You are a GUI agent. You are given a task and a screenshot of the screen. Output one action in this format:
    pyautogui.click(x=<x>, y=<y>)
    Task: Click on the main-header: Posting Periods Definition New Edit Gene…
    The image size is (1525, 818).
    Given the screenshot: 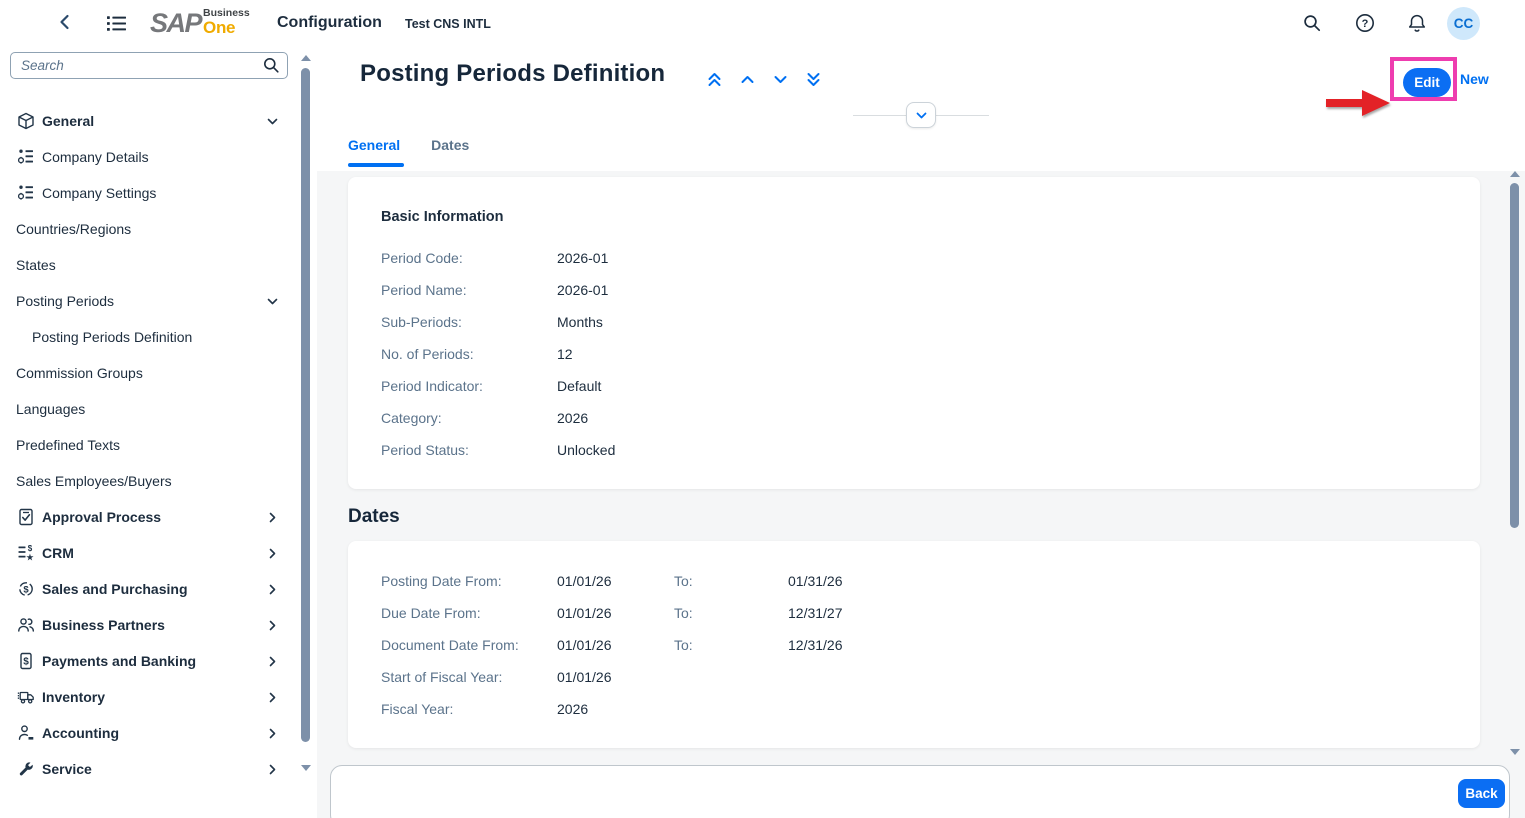 What is the action you would take?
    pyautogui.click(x=921, y=109)
    